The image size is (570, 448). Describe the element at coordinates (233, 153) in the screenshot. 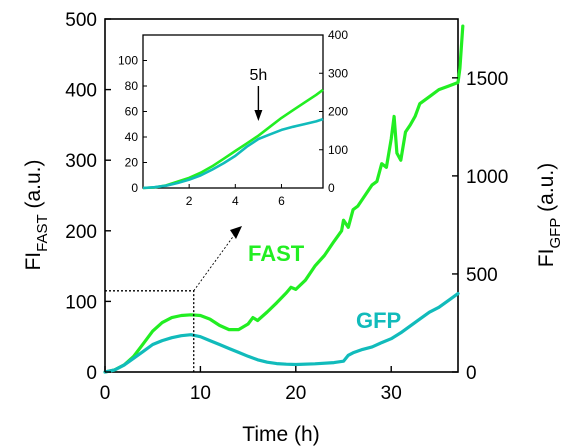

I see `inset-gfp-series-line` at that location.